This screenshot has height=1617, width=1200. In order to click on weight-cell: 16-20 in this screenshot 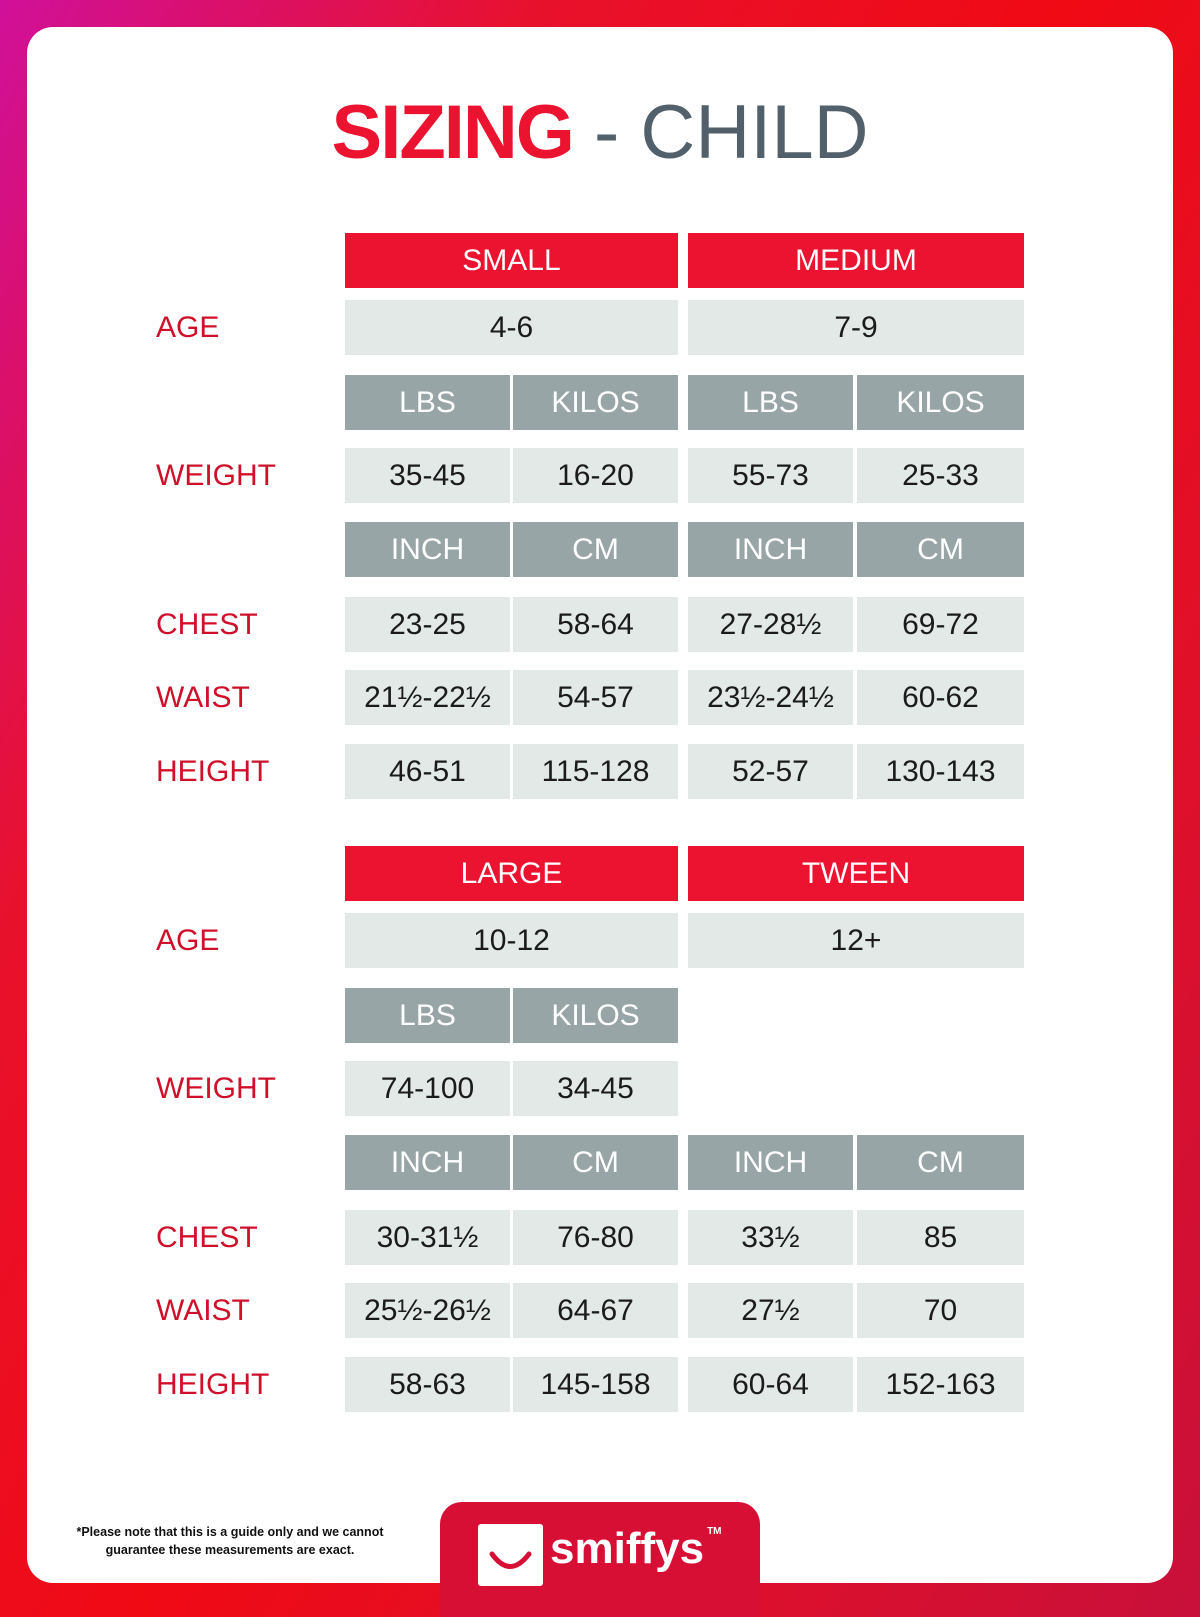, I will do `click(595, 475)`.